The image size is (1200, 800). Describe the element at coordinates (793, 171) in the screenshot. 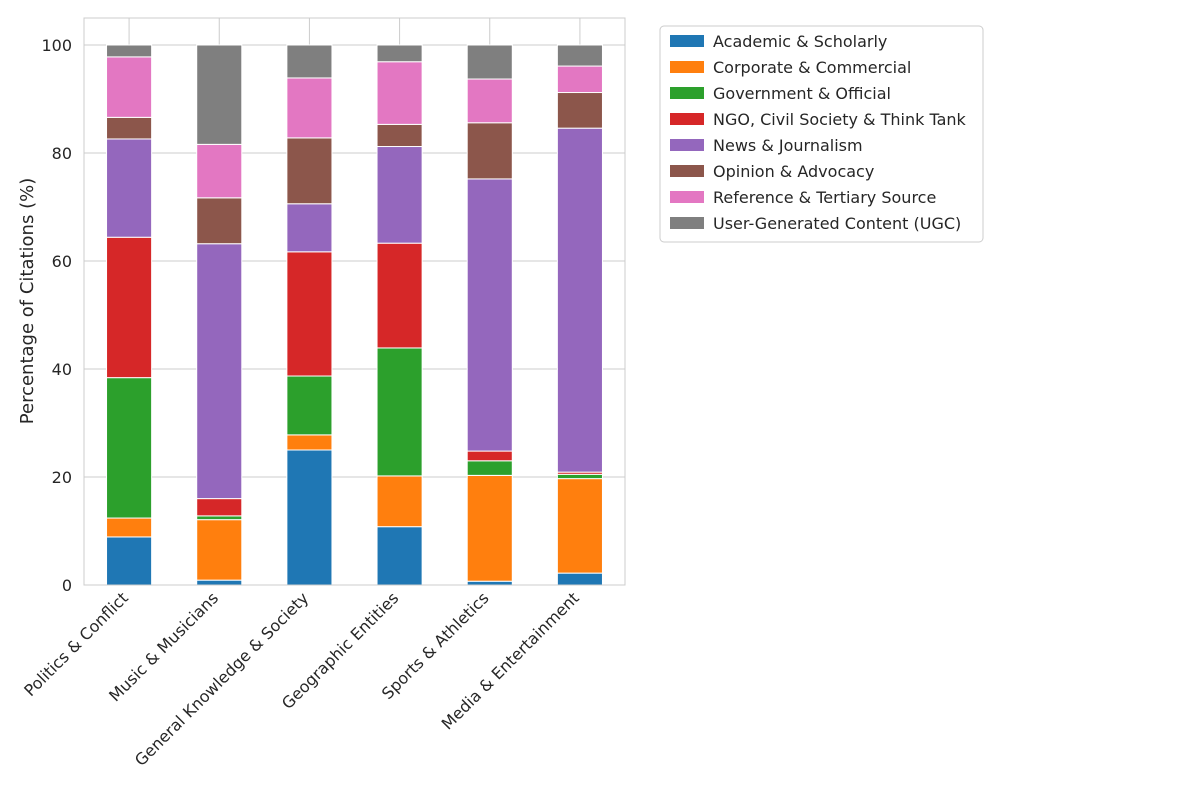

I see `legend-label: Opinion & Advocacy` at that location.